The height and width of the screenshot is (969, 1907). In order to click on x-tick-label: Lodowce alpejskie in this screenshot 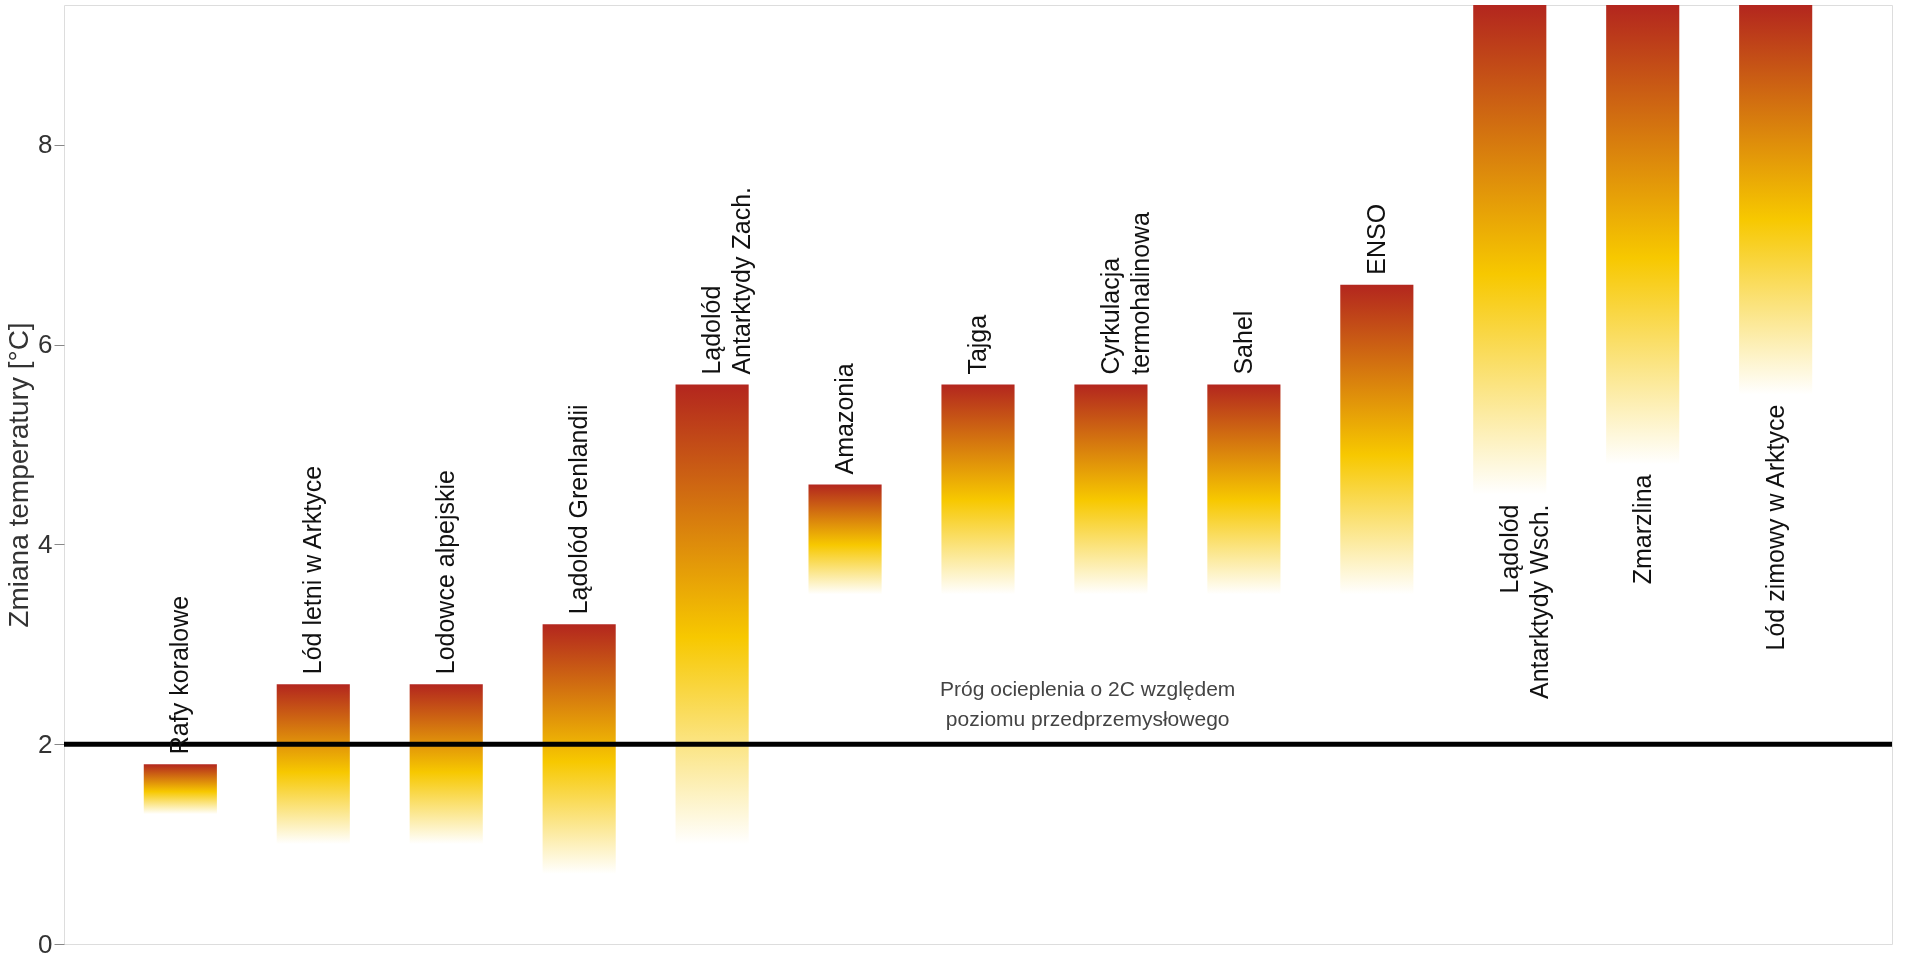, I will do `click(445, 572)`.